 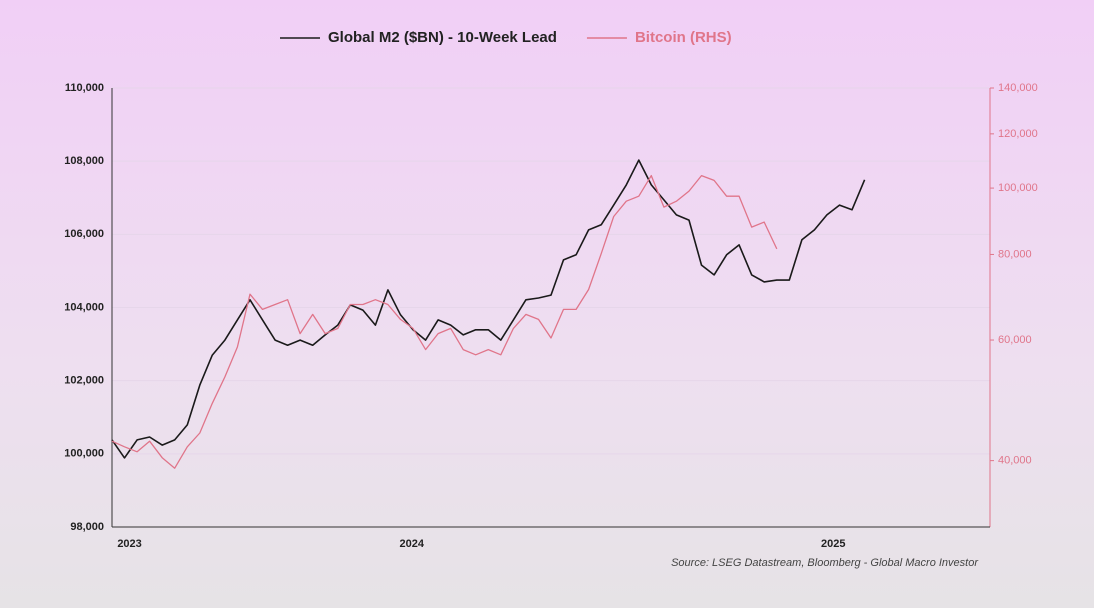 What do you see at coordinates (1018, 88) in the screenshot?
I see `y2-tick-label: 140,000` at bounding box center [1018, 88].